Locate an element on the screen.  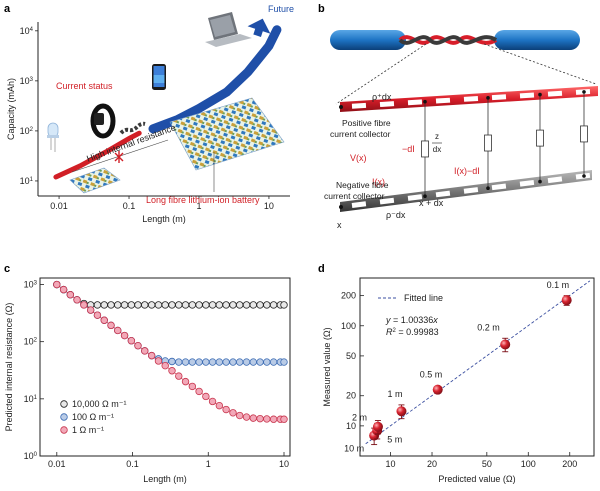
future-label: Future is located at coordinates (281, 9).